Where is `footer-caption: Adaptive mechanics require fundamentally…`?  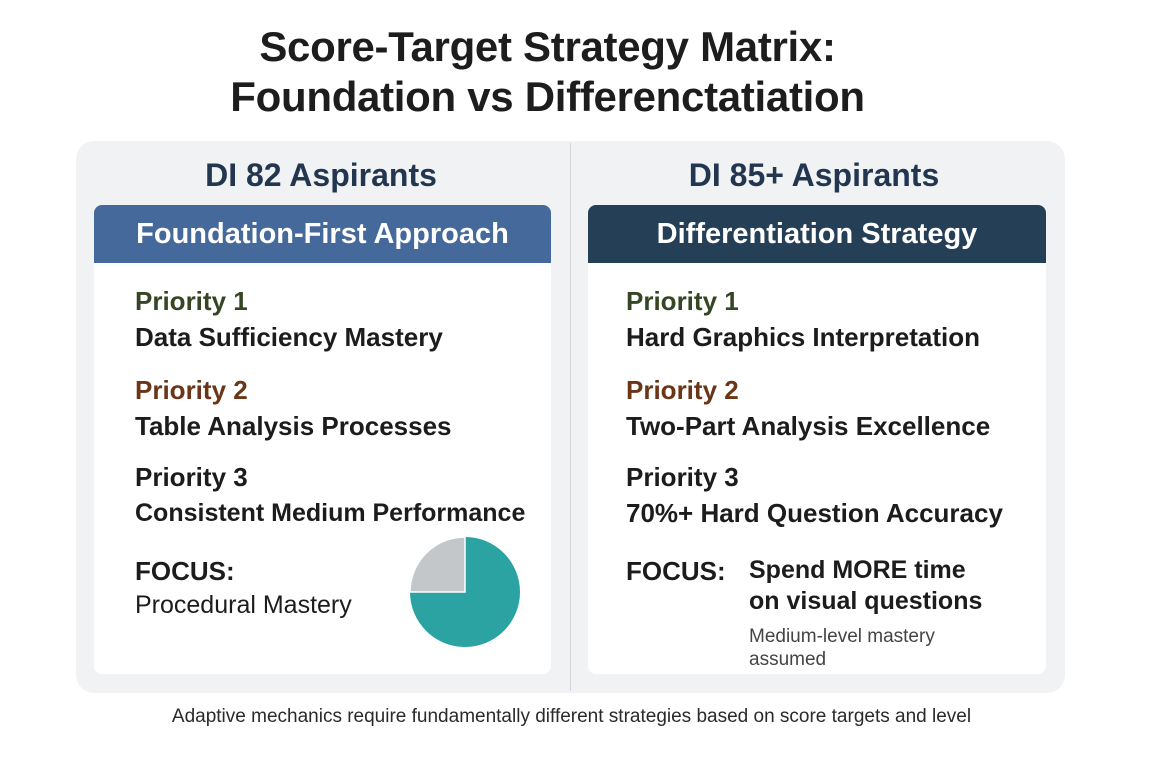 footer-caption: Adaptive mechanics require fundamentally… is located at coordinates (571, 716).